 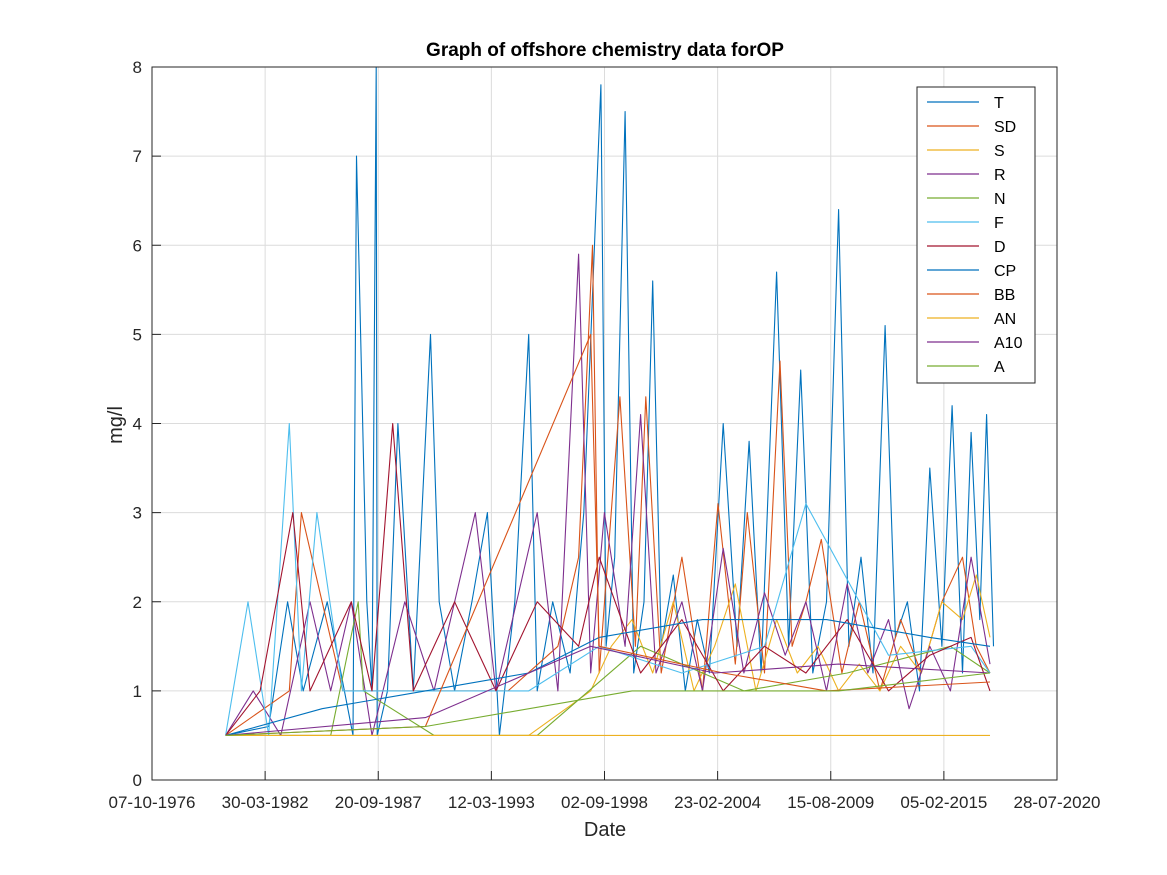 What do you see at coordinates (1008, 343) in the screenshot?
I see `legend-entry: A10` at bounding box center [1008, 343].